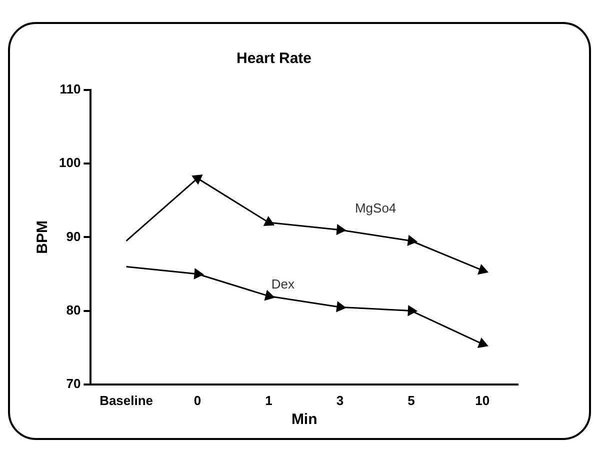  What do you see at coordinates (375, 208) in the screenshot?
I see `series-label: MgSo4` at bounding box center [375, 208].